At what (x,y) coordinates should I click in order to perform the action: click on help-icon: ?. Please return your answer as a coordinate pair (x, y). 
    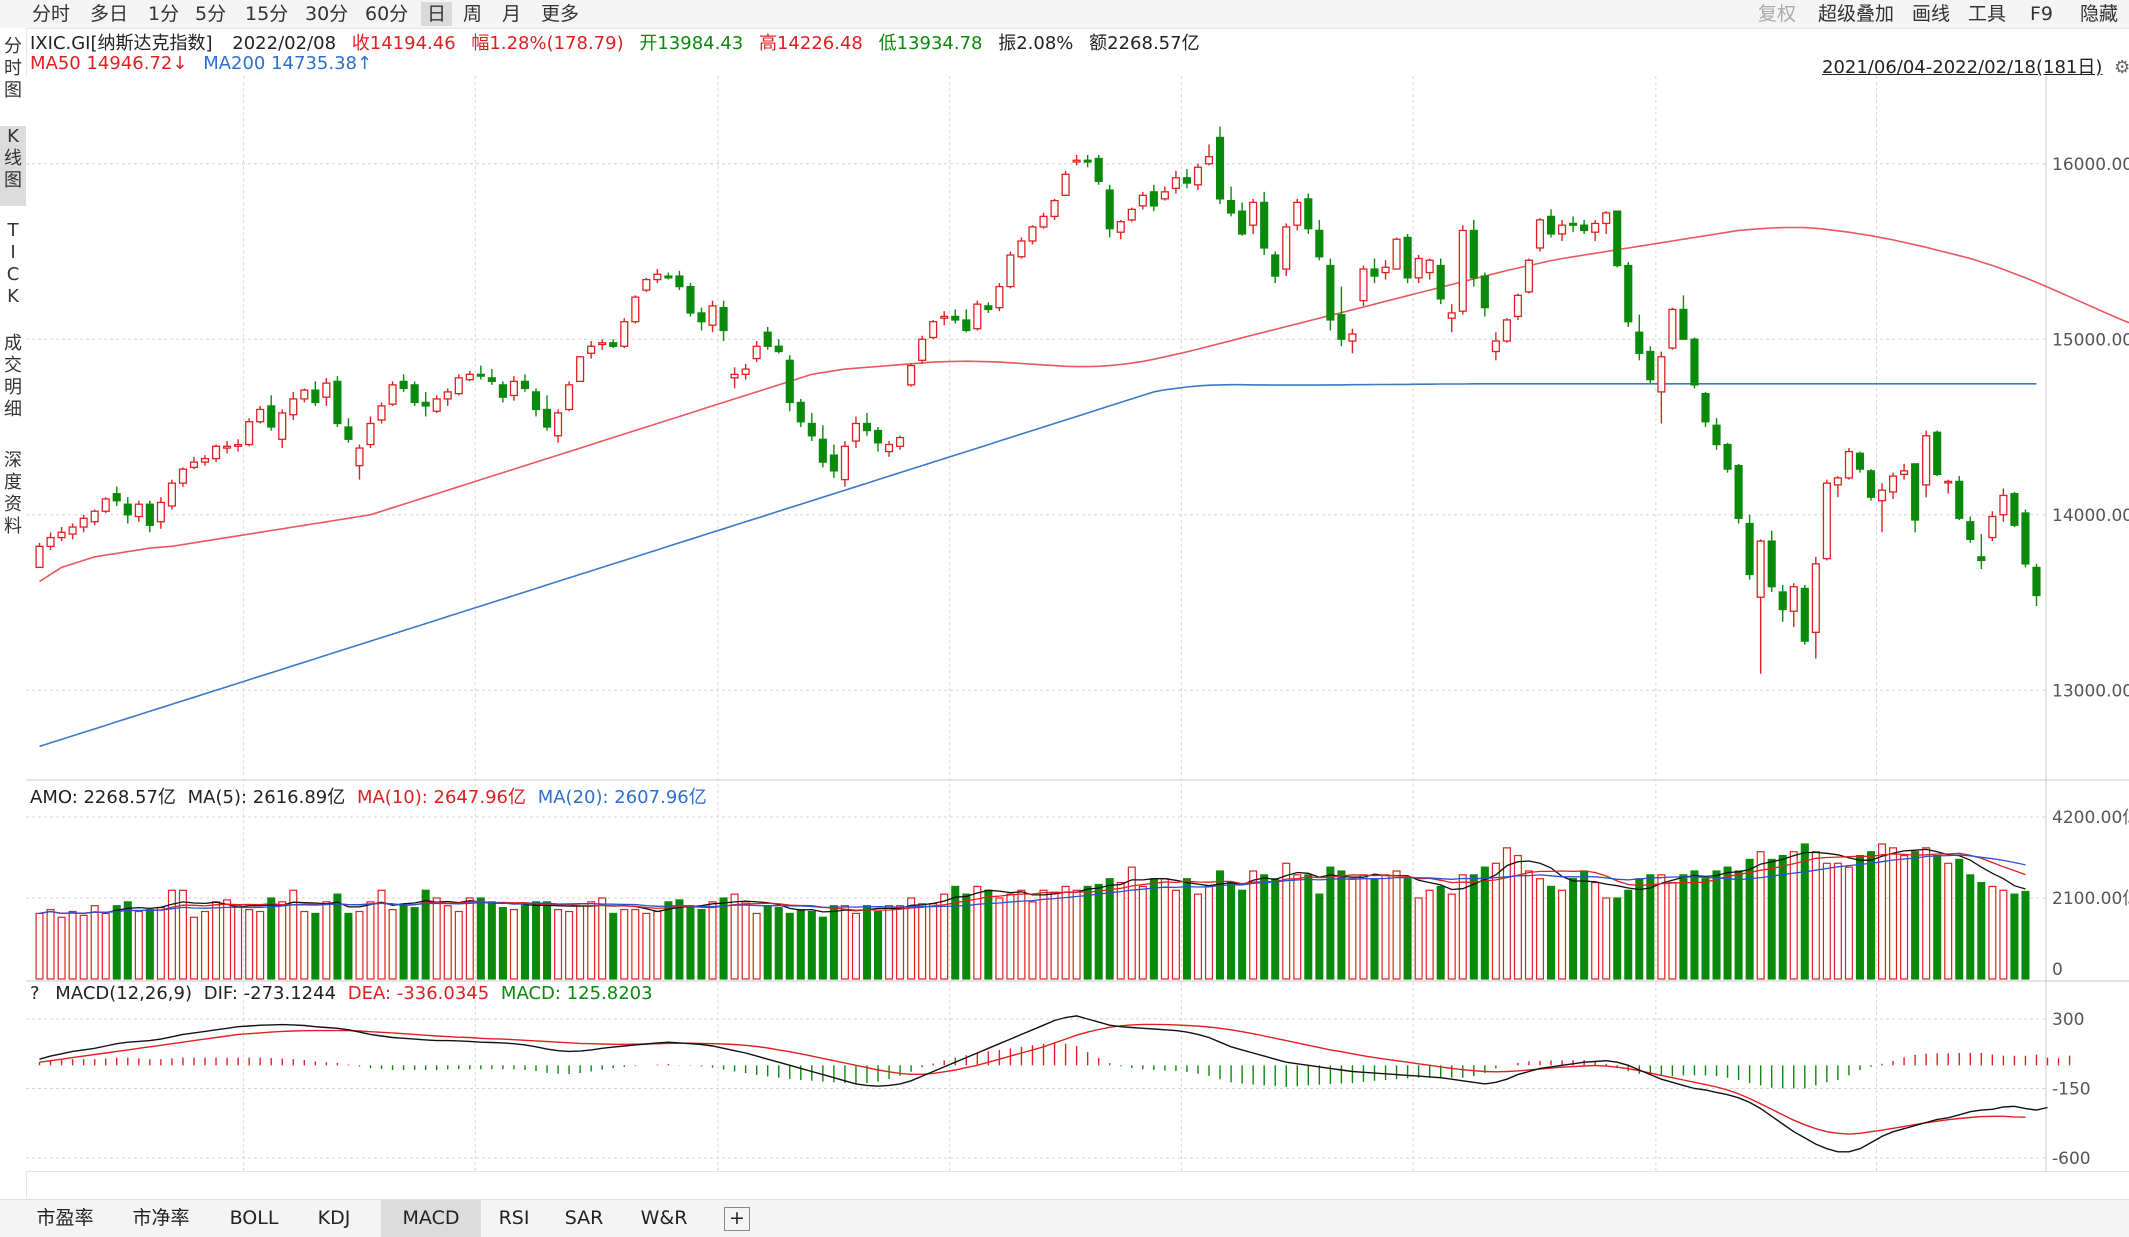
    Looking at the image, I should click on (35, 993).